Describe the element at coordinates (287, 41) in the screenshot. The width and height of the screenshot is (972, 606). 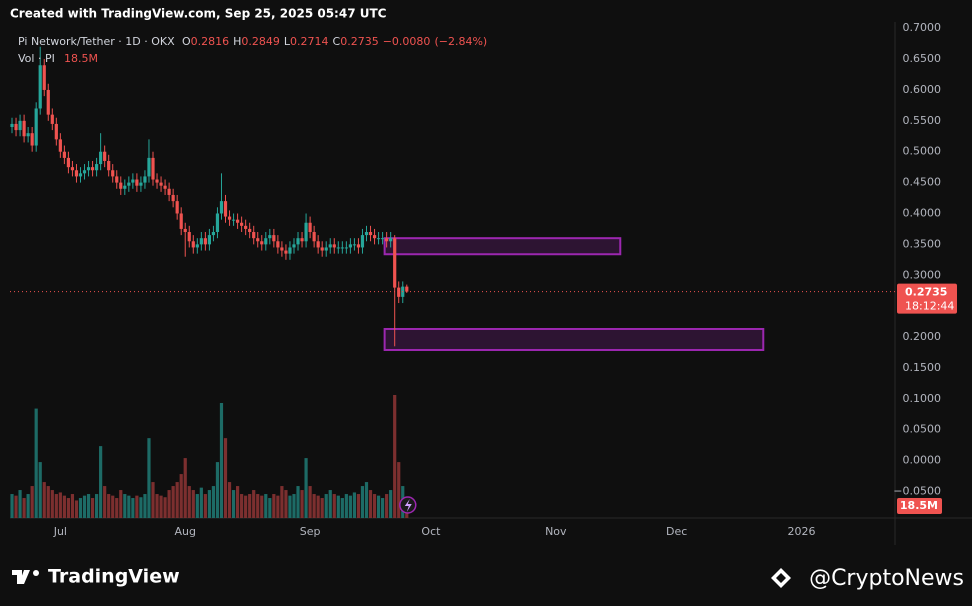
I see `ohlc-prefix: L` at that location.